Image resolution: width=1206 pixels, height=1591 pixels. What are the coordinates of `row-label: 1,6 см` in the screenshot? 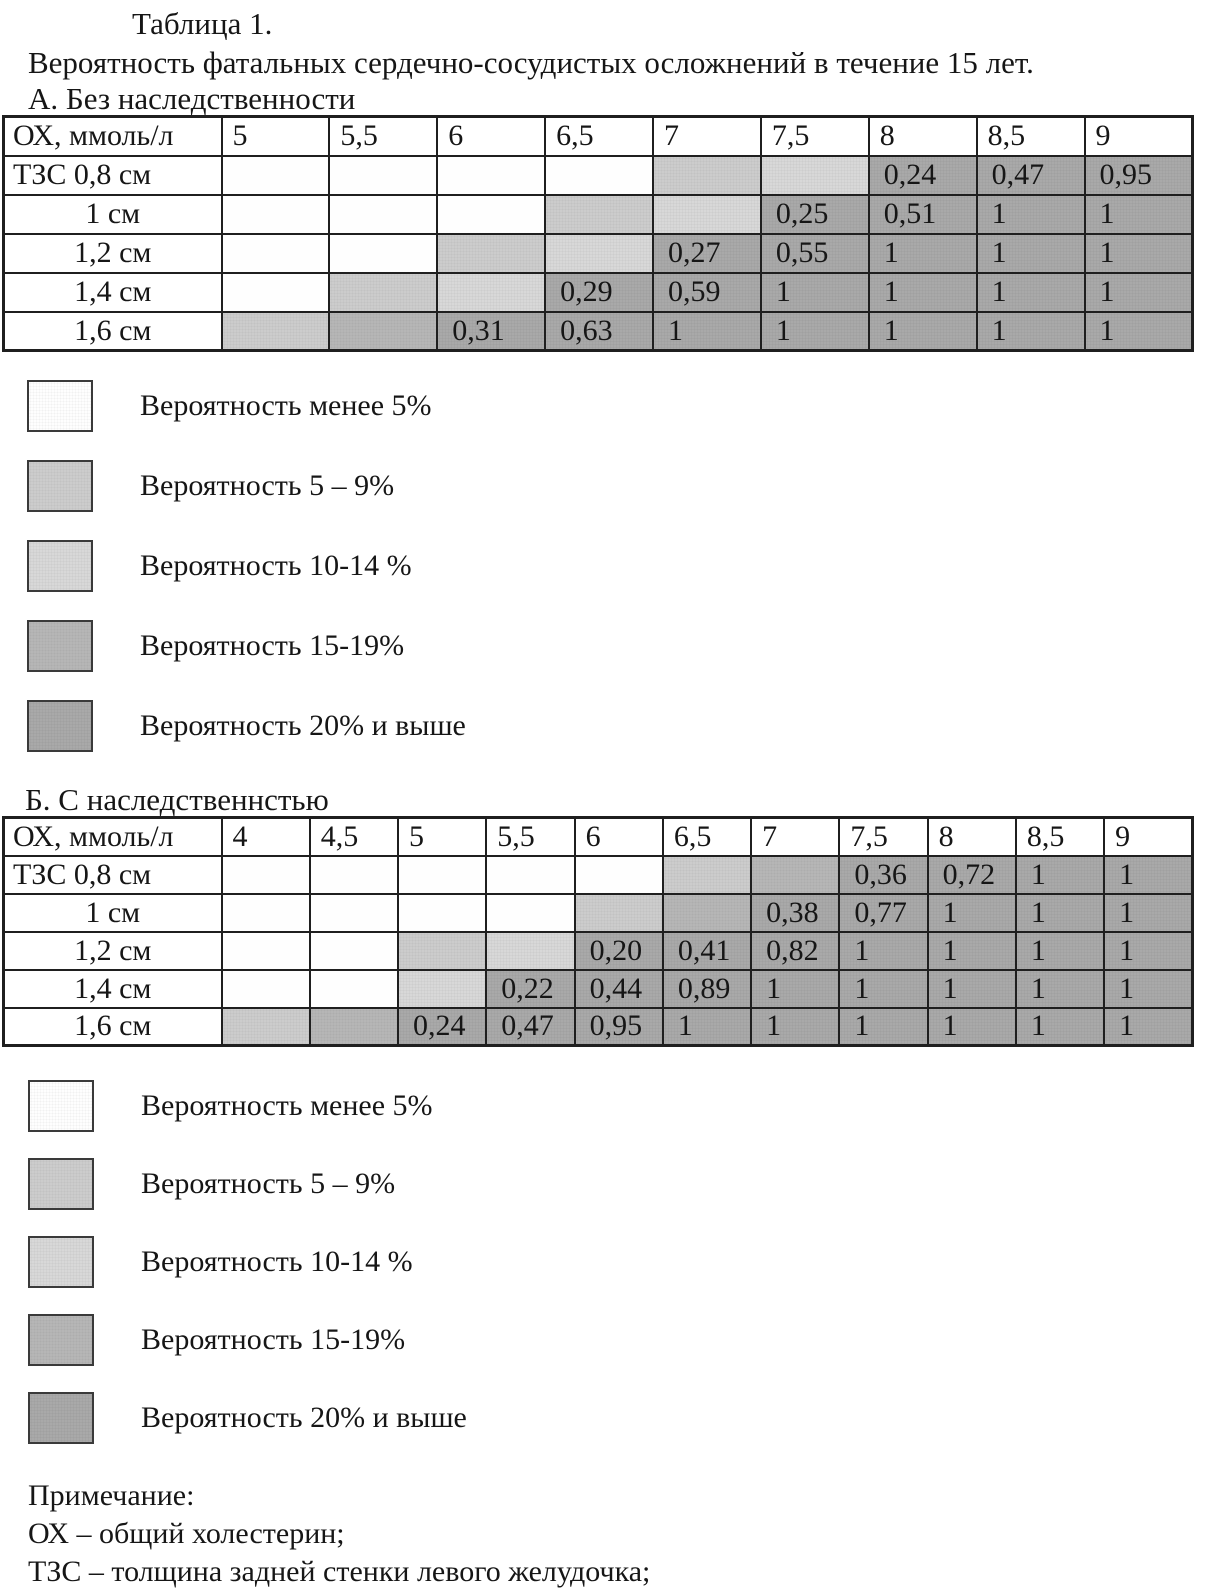 It's located at (112, 331).